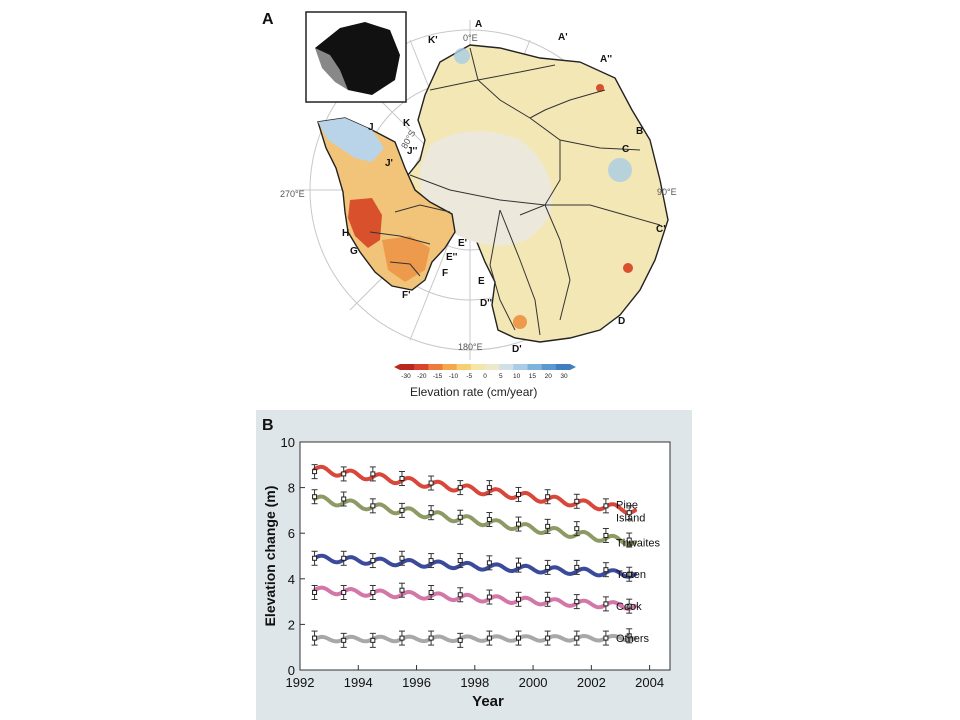  What do you see at coordinates (351, 140) in the screenshot?
I see `peninsula-blue-area` at bounding box center [351, 140].